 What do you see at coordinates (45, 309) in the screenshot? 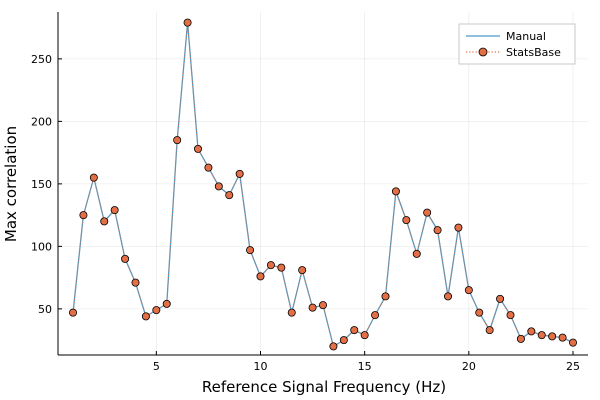
I see `y-tick-label: 50` at bounding box center [45, 309].